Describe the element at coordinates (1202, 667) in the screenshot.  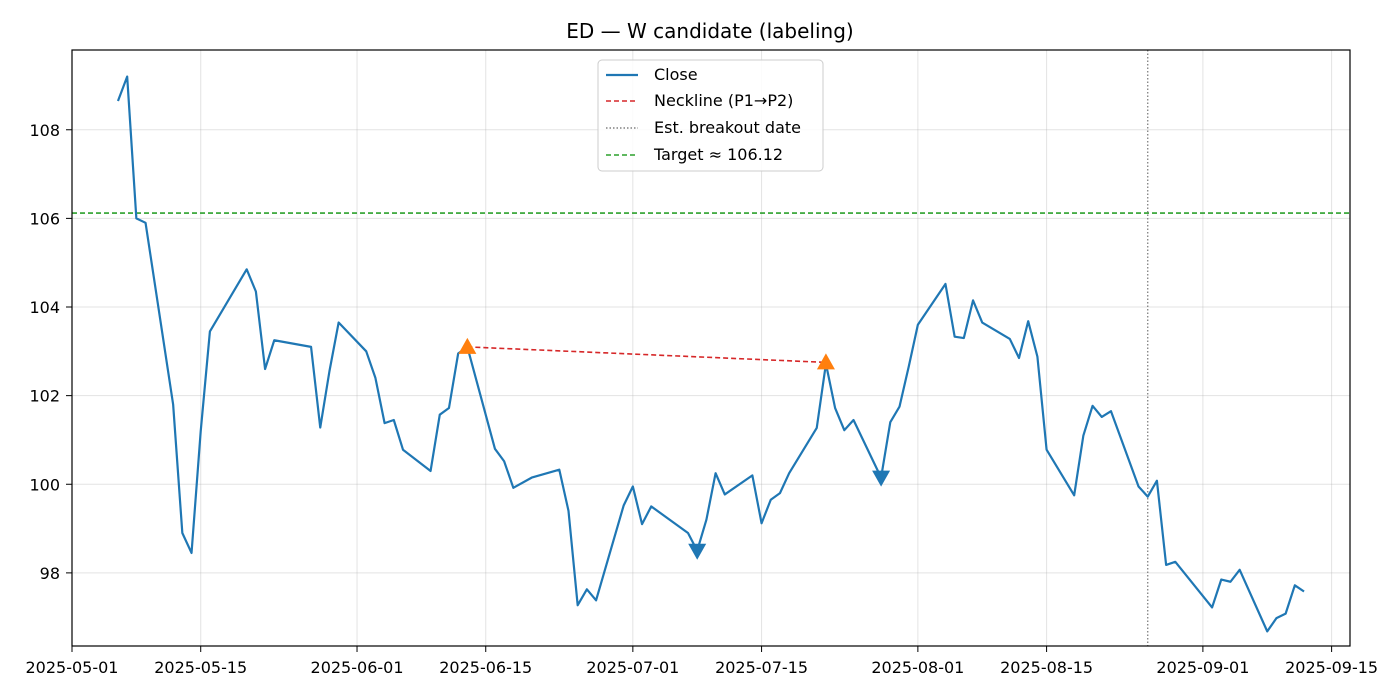
I see `x-tick-label: 2025-09-01` at that location.